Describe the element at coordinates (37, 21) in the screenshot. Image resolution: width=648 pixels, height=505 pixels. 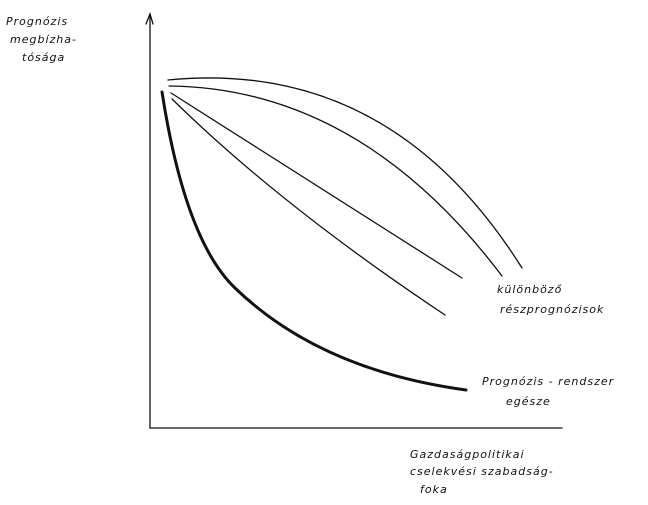
I see `y-axis-label-line: Prognózis` at that location.